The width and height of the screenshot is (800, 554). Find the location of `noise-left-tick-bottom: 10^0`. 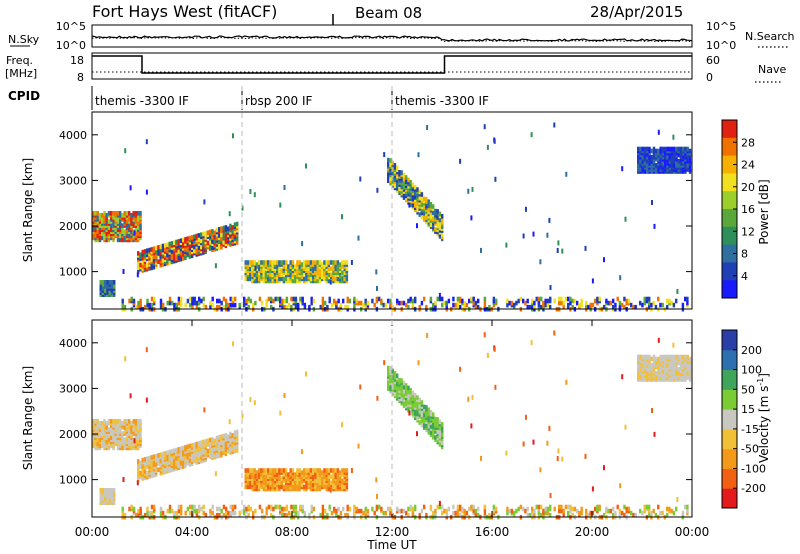

noise-left-tick-bottom: 10^0 is located at coordinates (71, 45).